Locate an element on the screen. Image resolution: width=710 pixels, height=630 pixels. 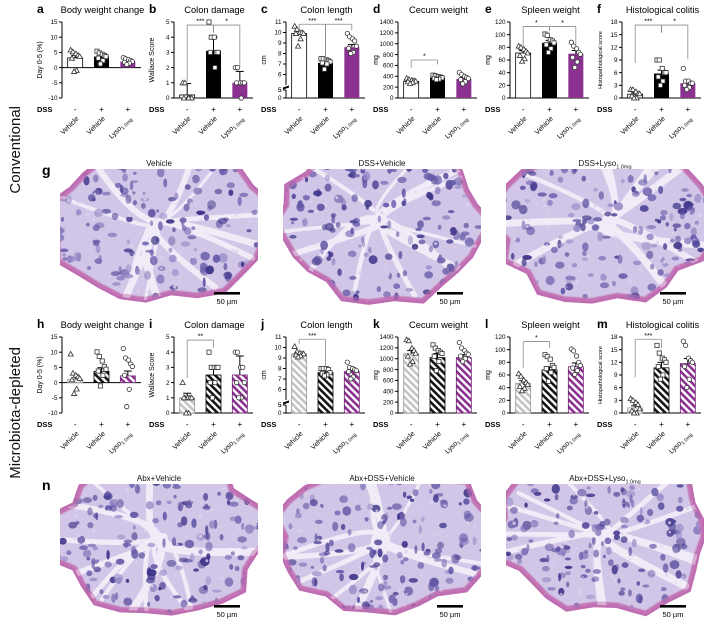
histology-item: Abx+DSS+Lyso1.0mg 50 µm is located at coordinates (605, 547).